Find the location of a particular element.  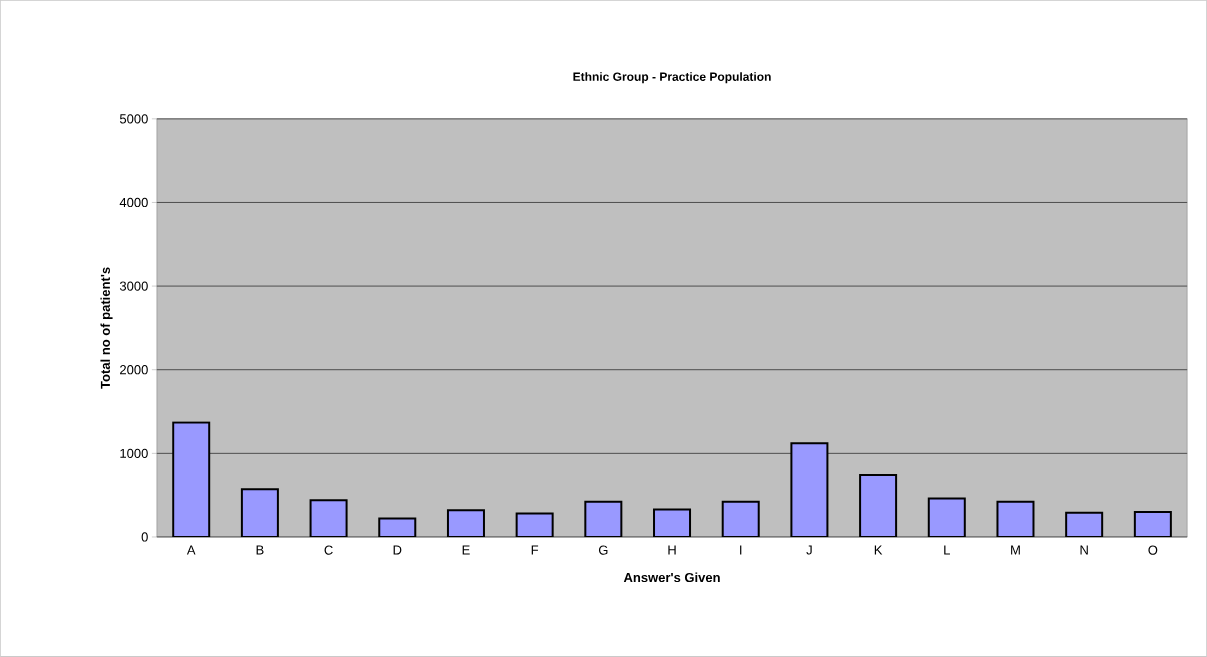

x-tick-label: F is located at coordinates (535, 550).